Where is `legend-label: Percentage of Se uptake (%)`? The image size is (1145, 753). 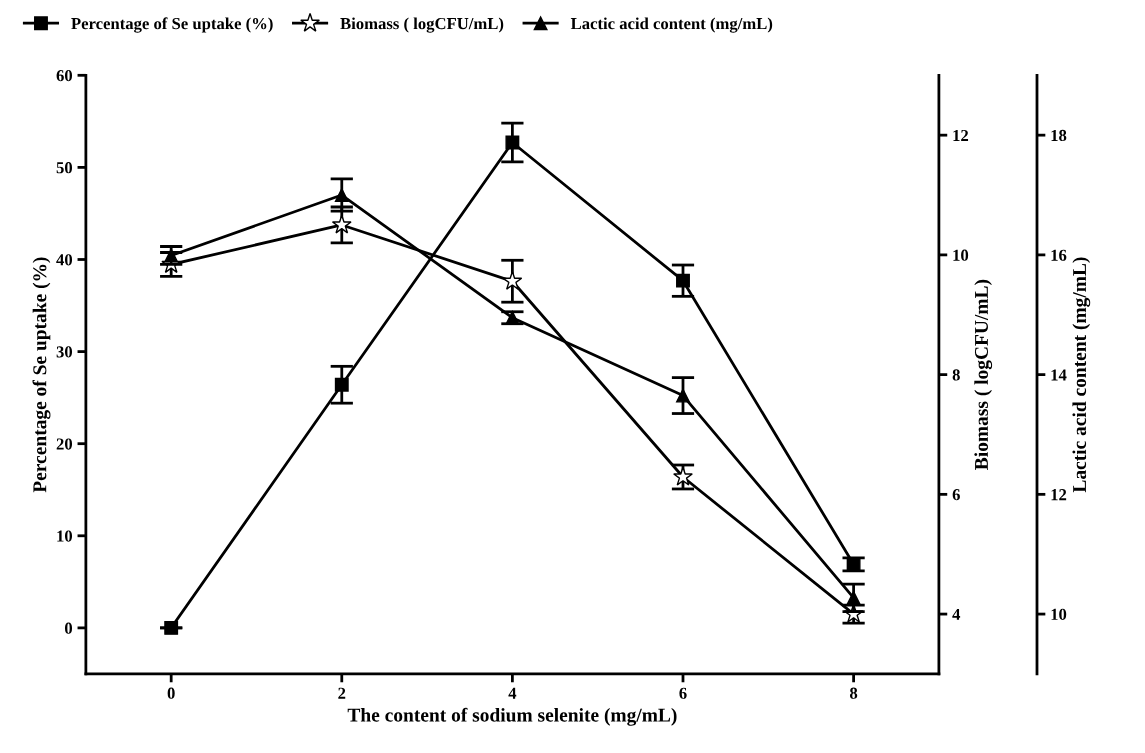
legend-label: Percentage of Se uptake (%) is located at coordinates (172, 25).